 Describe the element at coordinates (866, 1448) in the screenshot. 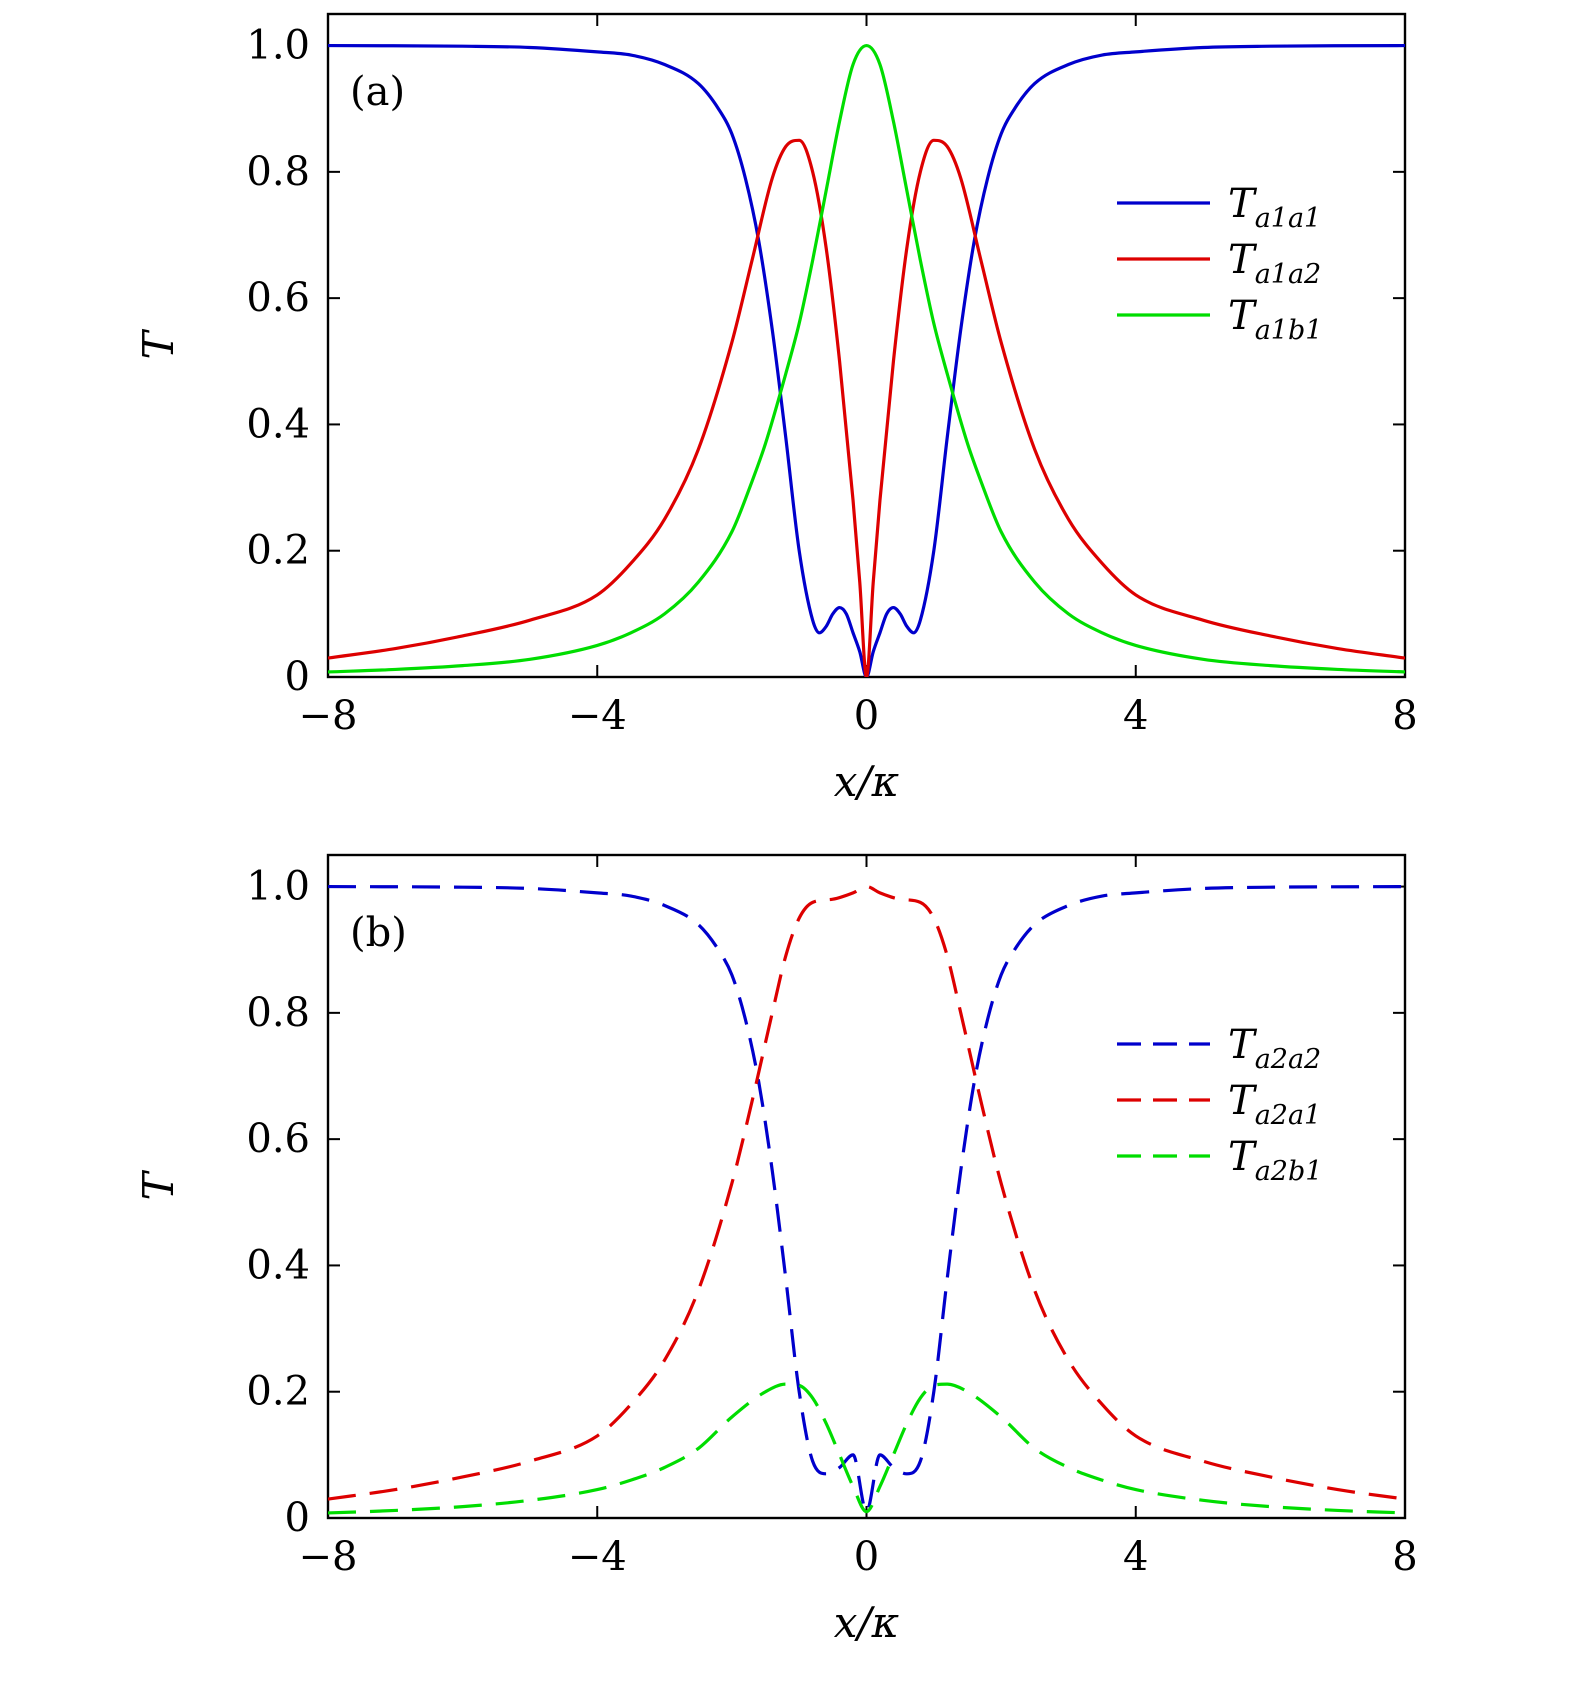

I see `series-line-ta2b1` at that location.